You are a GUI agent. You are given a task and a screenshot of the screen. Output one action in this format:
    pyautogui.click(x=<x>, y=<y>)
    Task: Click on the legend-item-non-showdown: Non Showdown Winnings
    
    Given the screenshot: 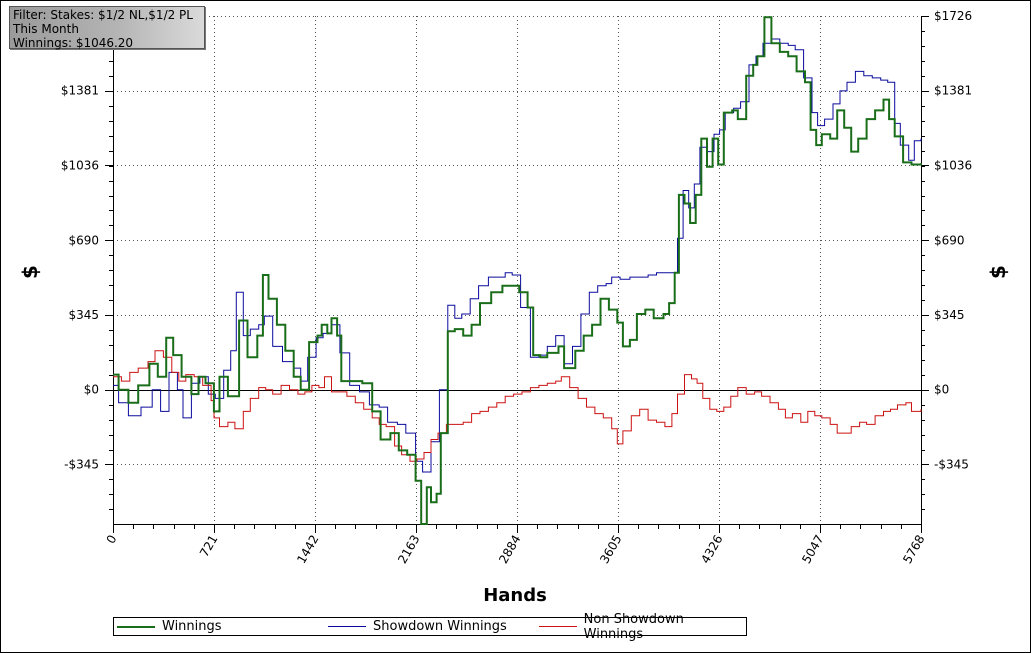 What is the action you would take?
    pyautogui.click(x=642, y=627)
    